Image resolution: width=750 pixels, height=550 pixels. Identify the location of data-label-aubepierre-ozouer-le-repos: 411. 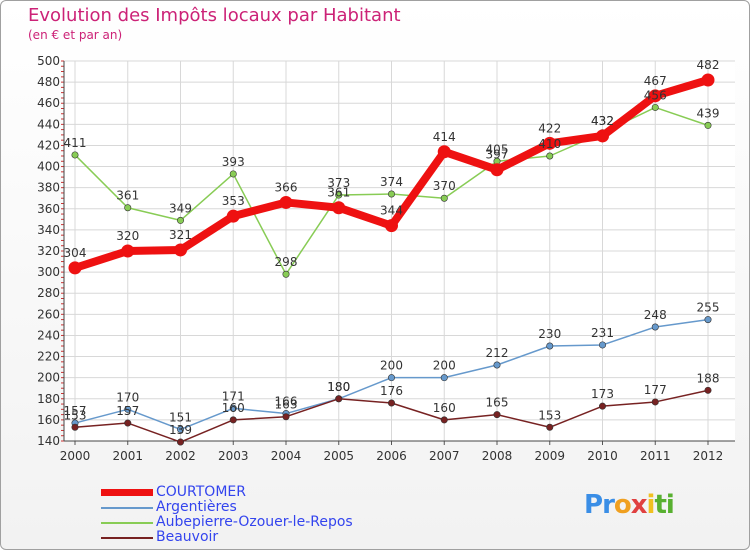
(75, 143).